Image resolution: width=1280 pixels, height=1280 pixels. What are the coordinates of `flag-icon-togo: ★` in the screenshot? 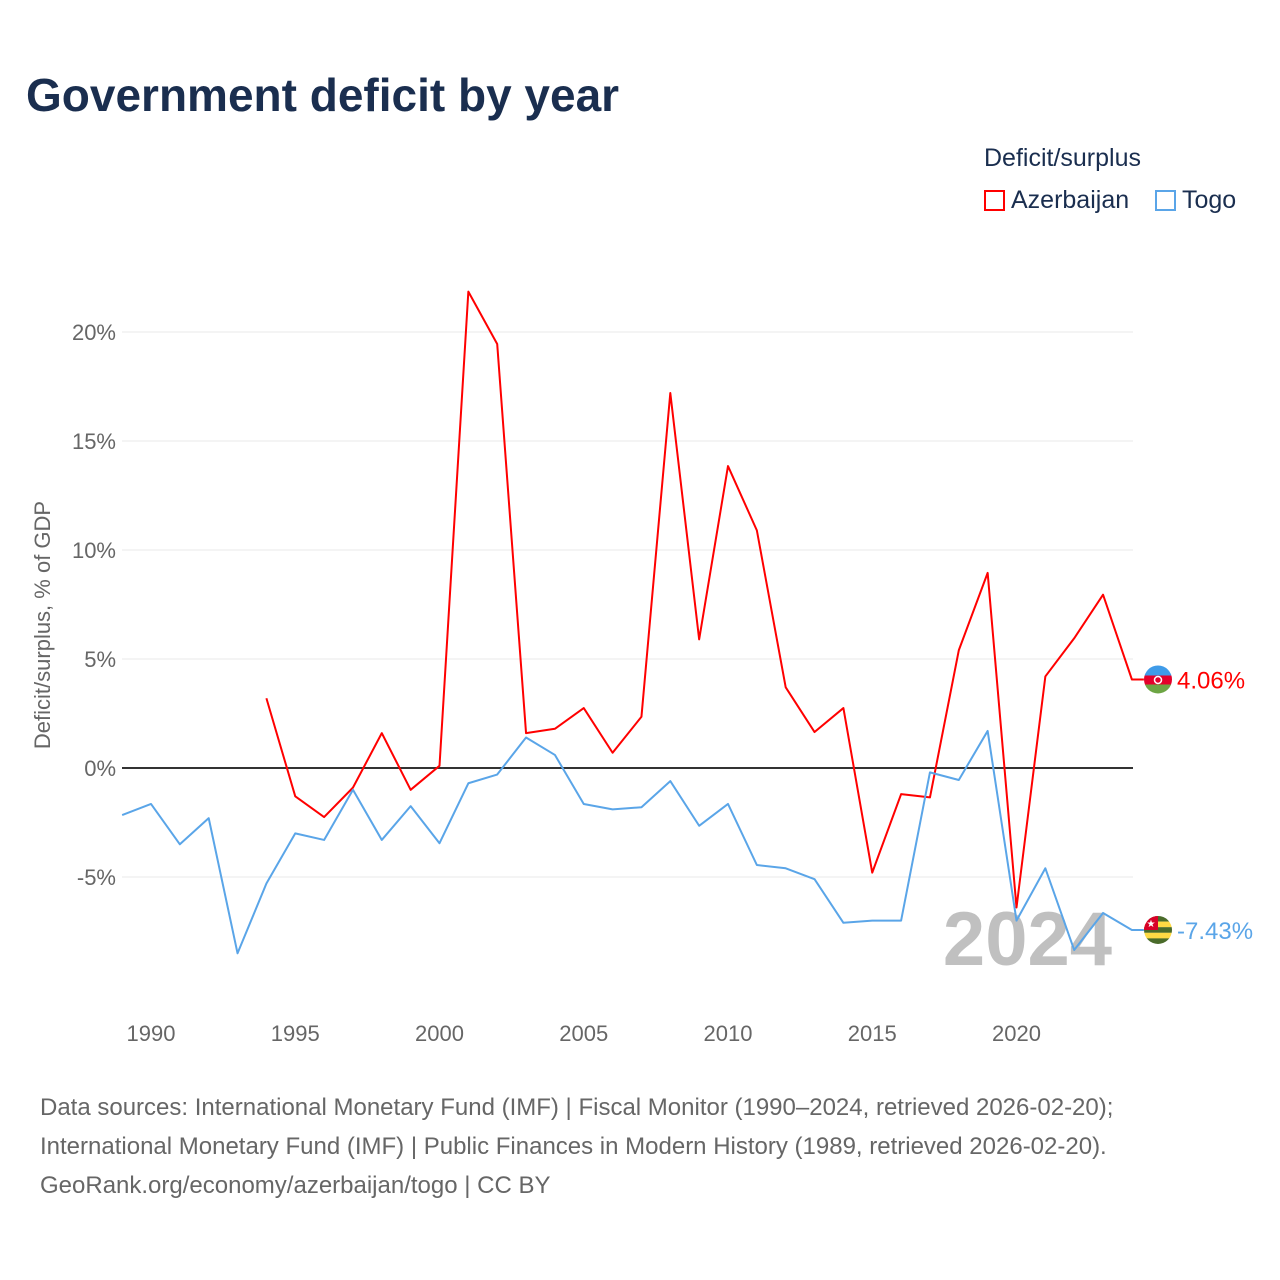 It's located at (1158, 929).